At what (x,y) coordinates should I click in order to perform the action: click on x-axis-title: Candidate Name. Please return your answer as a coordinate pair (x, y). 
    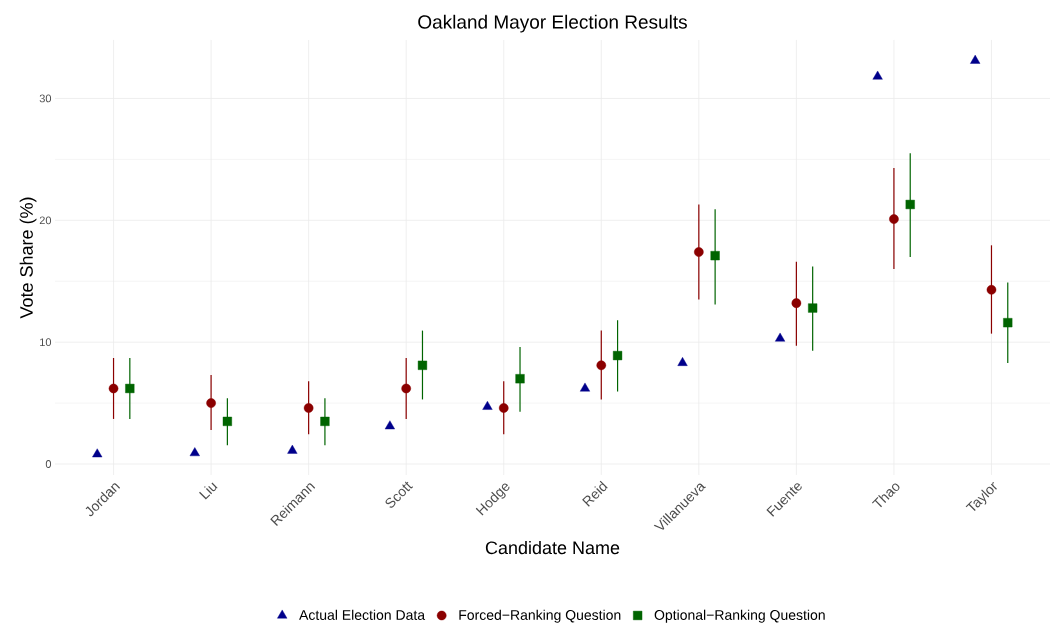
    Looking at the image, I should click on (552, 547).